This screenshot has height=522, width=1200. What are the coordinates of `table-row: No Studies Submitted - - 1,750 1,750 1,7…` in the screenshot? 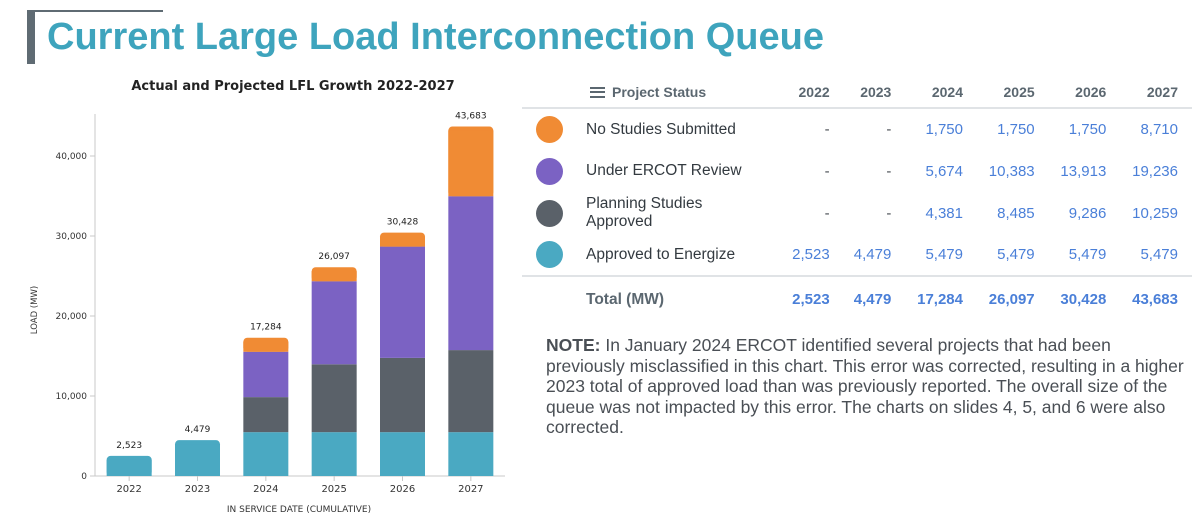 It's located at (857, 129).